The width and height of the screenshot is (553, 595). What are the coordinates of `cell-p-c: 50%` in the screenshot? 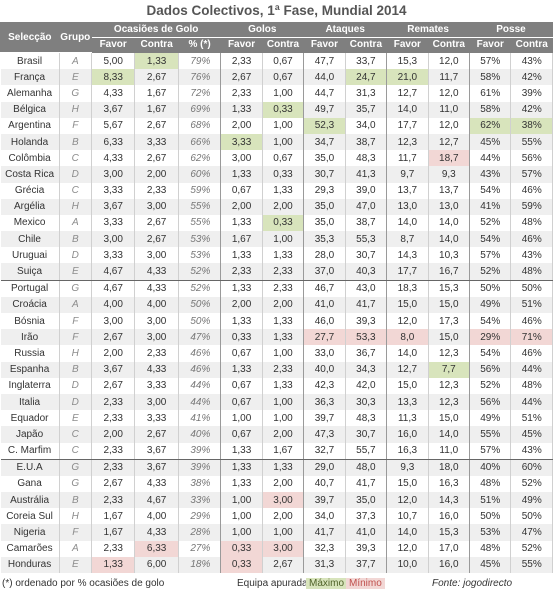 It's located at (531, 288).